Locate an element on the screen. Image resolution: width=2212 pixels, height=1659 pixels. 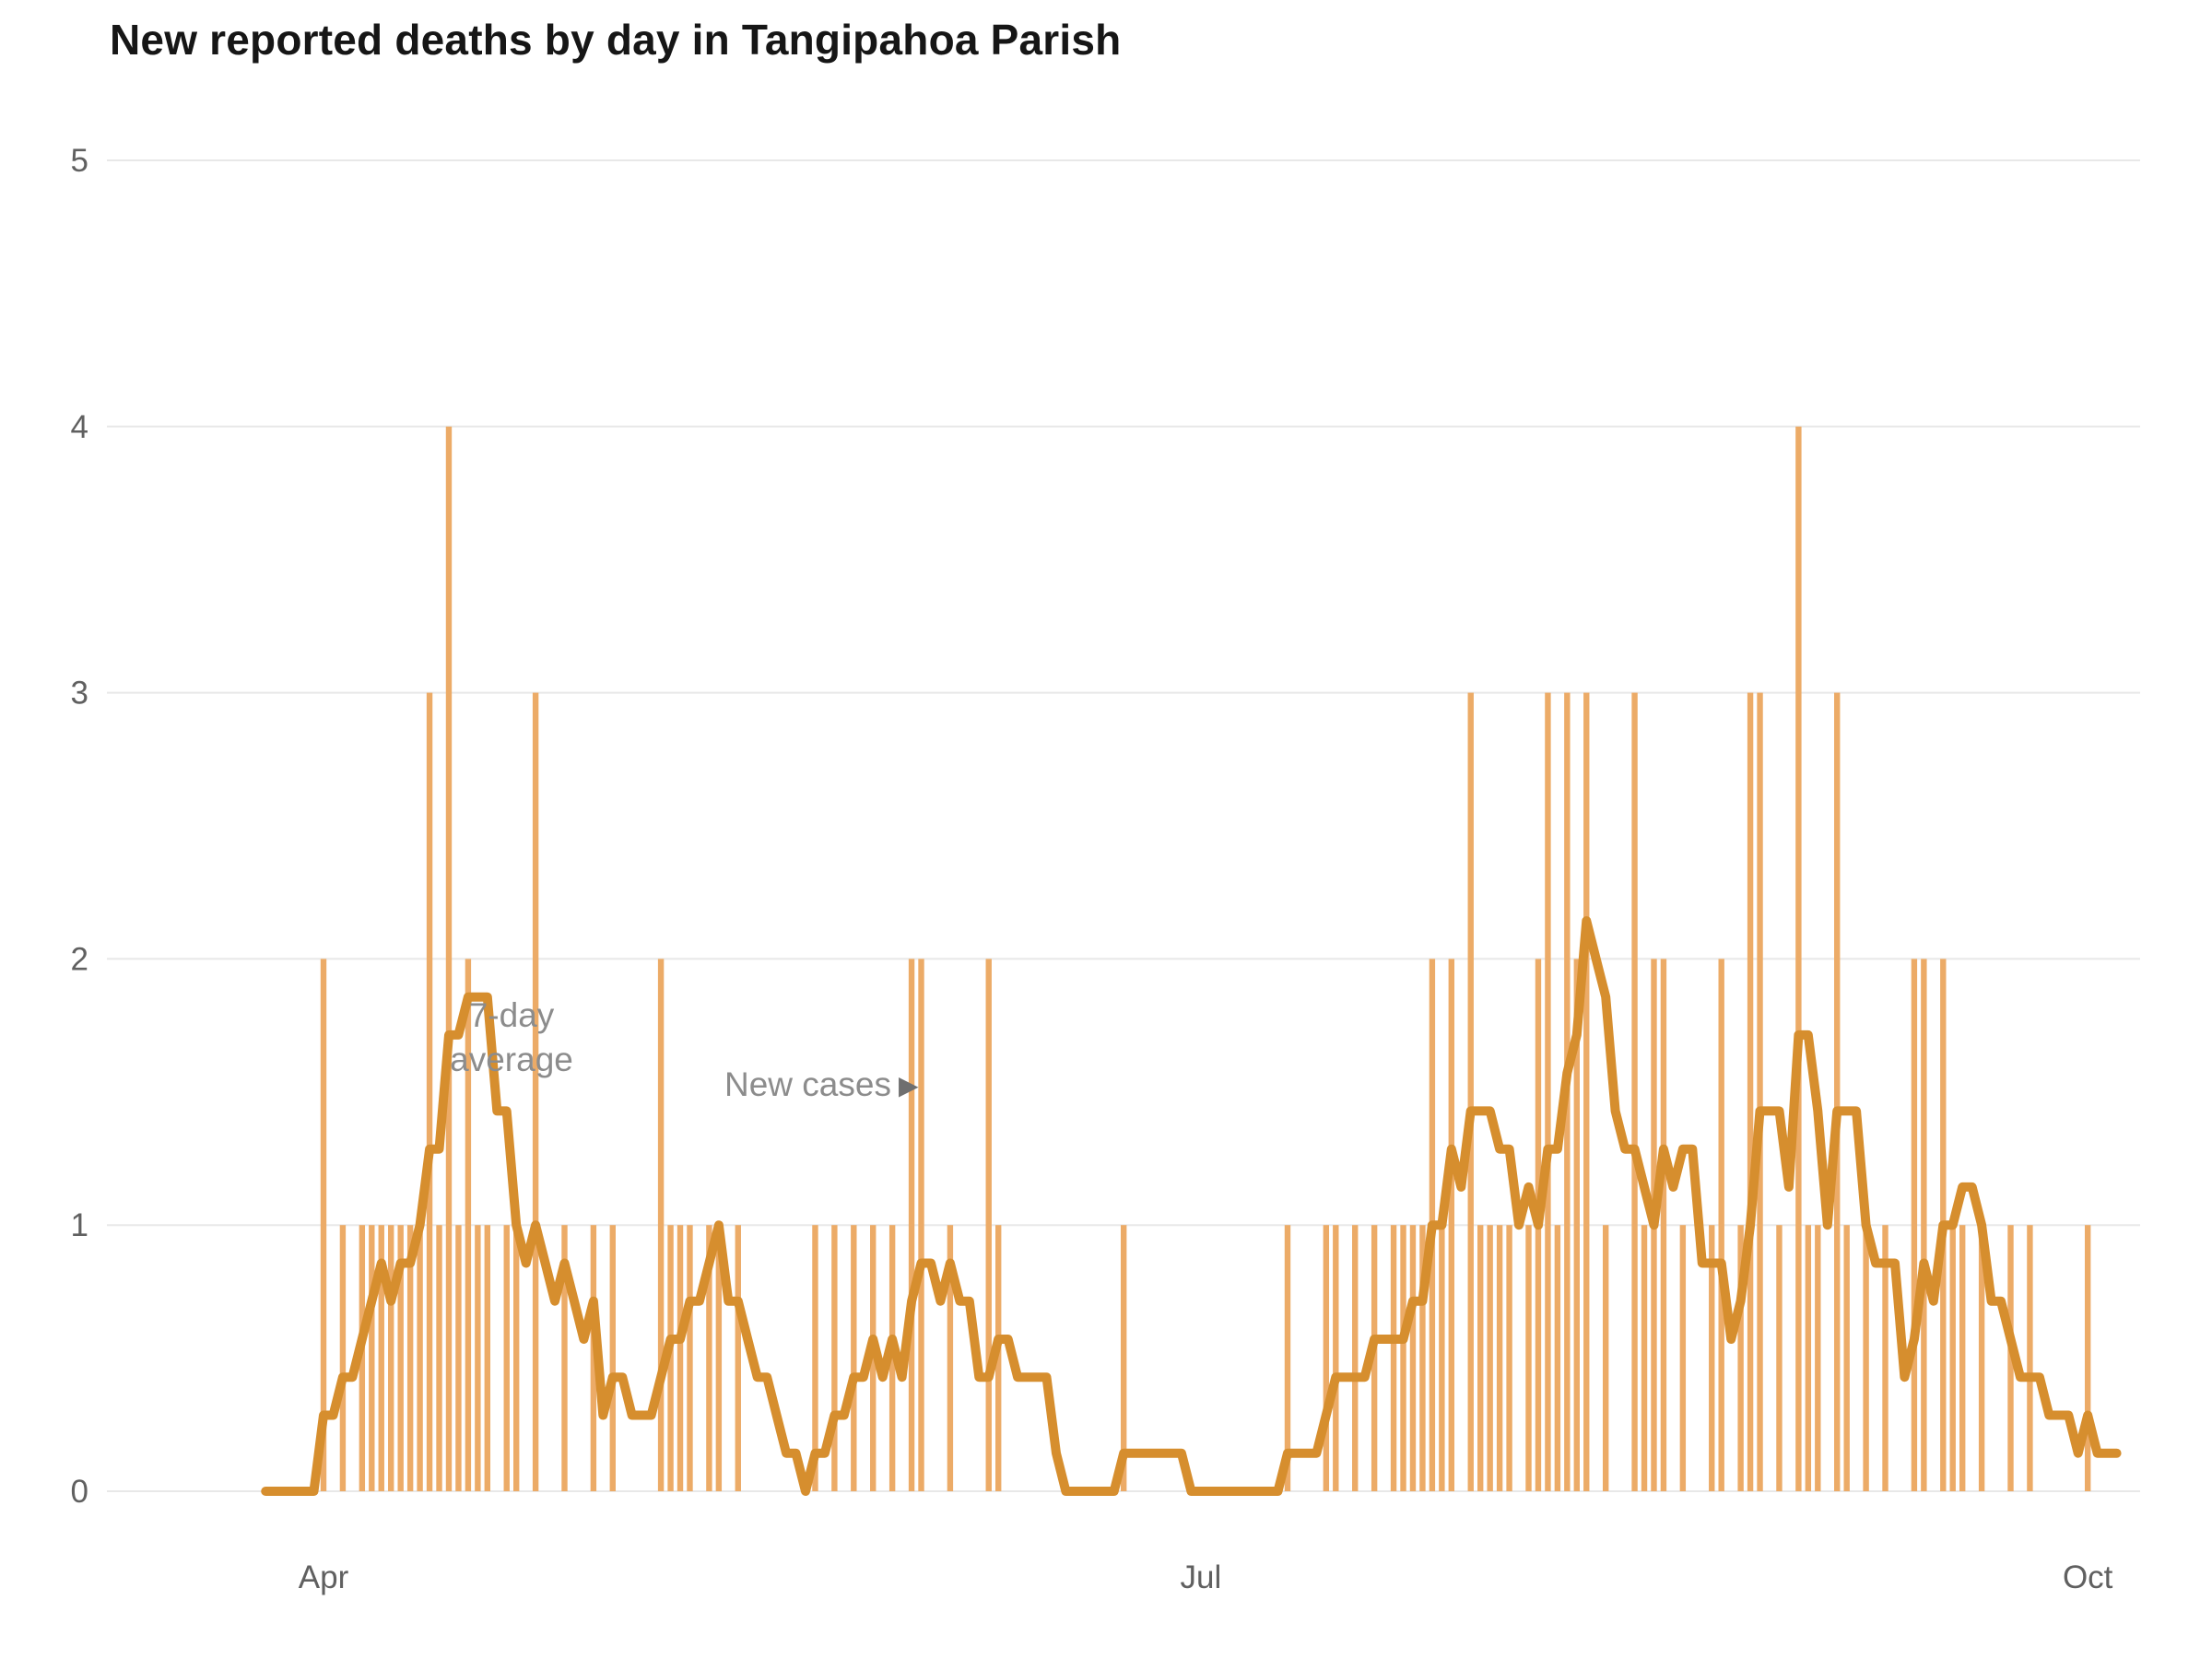
svg-text: 2 is located at coordinates (79, 959).